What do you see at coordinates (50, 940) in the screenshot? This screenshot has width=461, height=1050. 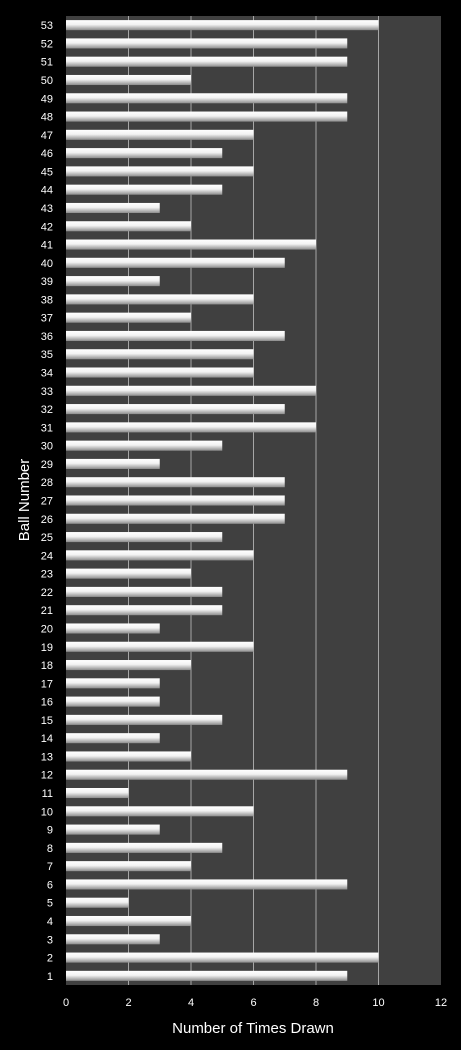 I see `y-tick-label: 3` at bounding box center [50, 940].